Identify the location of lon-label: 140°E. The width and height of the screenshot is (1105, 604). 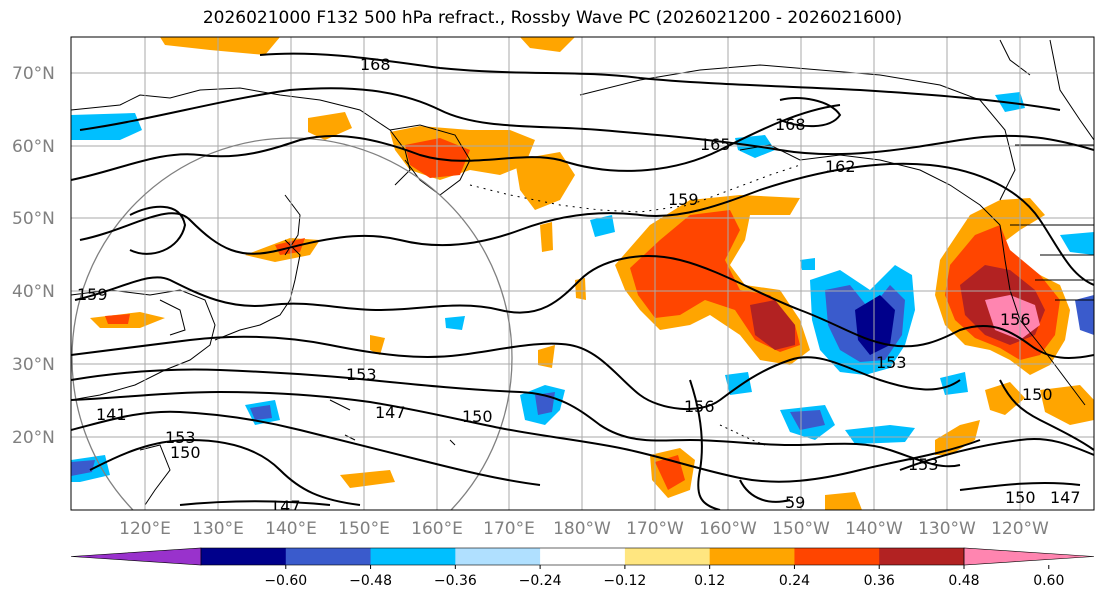
(291, 529).